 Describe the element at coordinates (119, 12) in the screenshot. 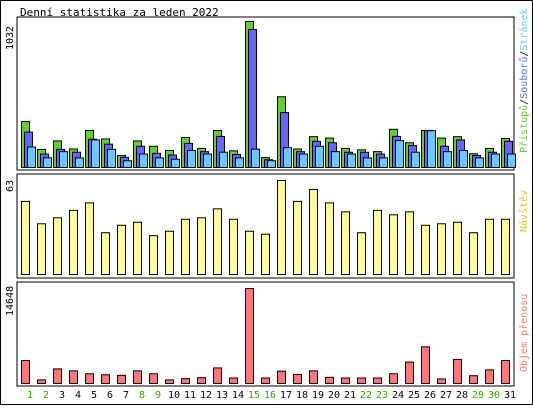

I see `chart-title: Denní statistika za leden 2022` at that location.